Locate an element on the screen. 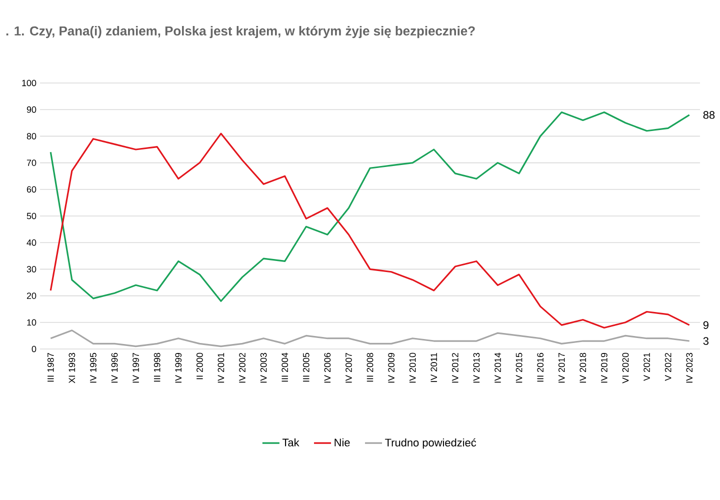 The height and width of the screenshot is (500, 720). x-tick-label: II 2000 is located at coordinates (199, 366).